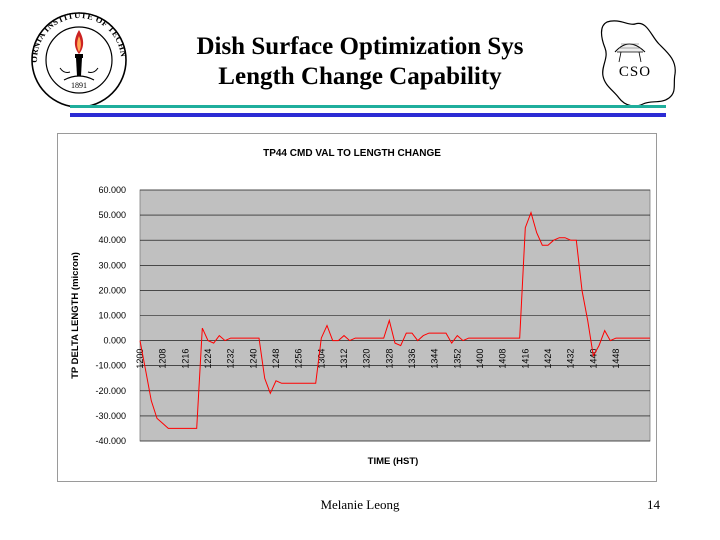  What do you see at coordinates (368, 115) in the screenshot?
I see `title-rule-blue` at bounding box center [368, 115].